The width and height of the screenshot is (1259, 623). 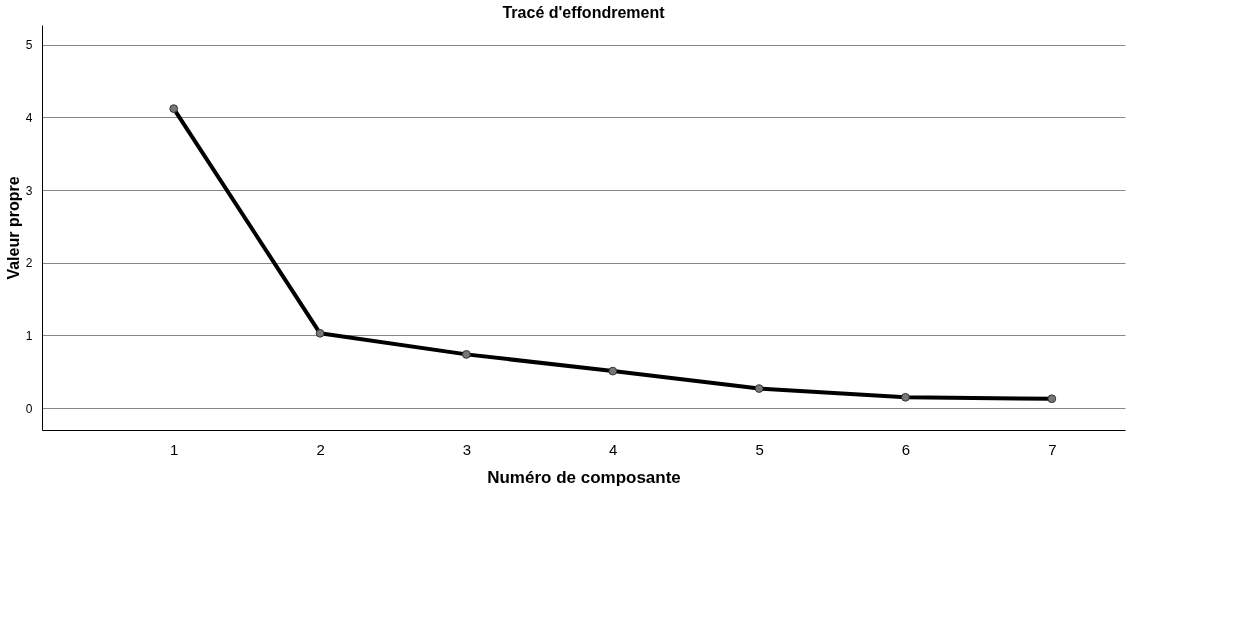 I want to click on y-tick-label: 4, so click(x=29, y=117).